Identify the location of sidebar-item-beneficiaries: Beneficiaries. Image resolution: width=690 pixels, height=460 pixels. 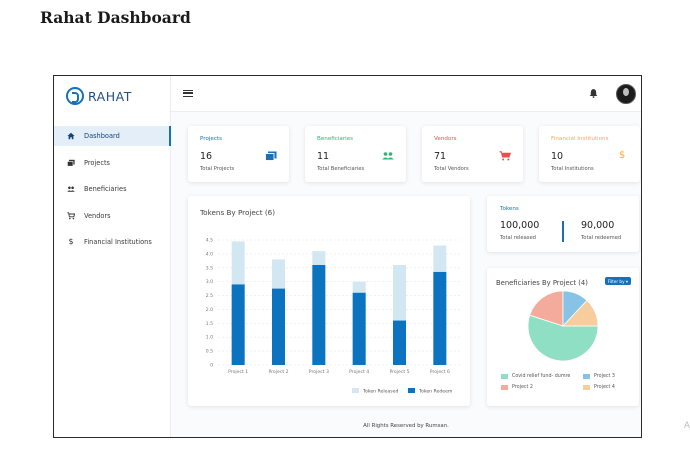
(112, 189).